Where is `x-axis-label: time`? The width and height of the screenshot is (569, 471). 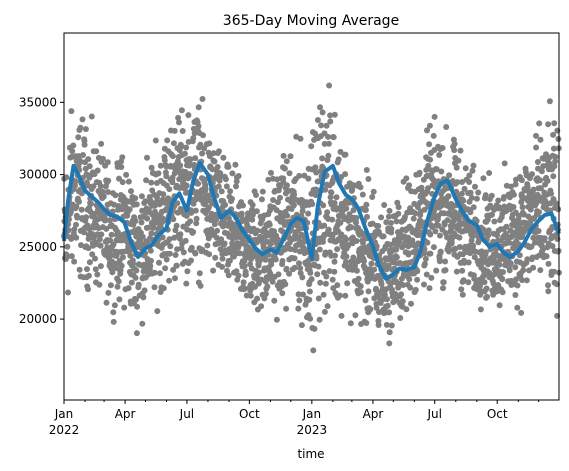
x-axis-label: time is located at coordinates (310, 454).